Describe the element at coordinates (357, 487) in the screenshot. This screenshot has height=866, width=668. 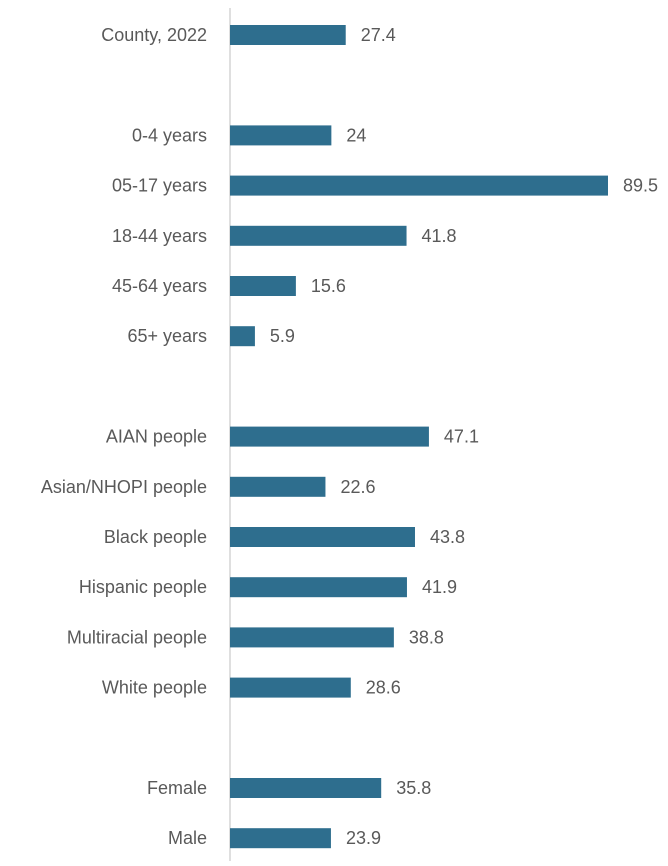
I see `value-label: 22.6` at that location.